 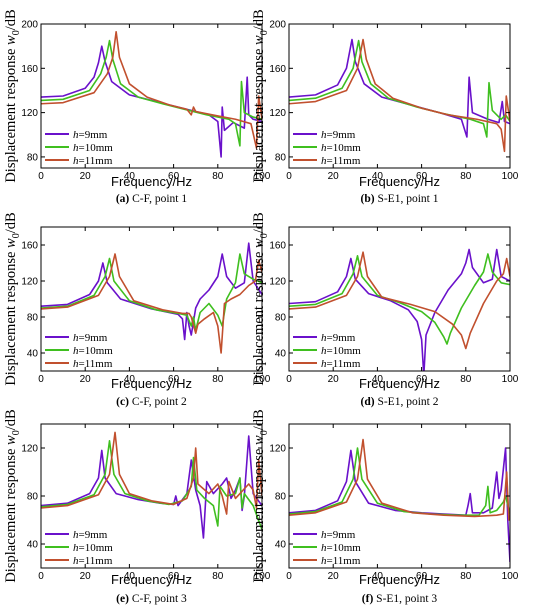 What do you see at coordinates (158, 199) in the screenshot?
I see `panel-caption-text: C-F, point 1` at bounding box center [158, 199].